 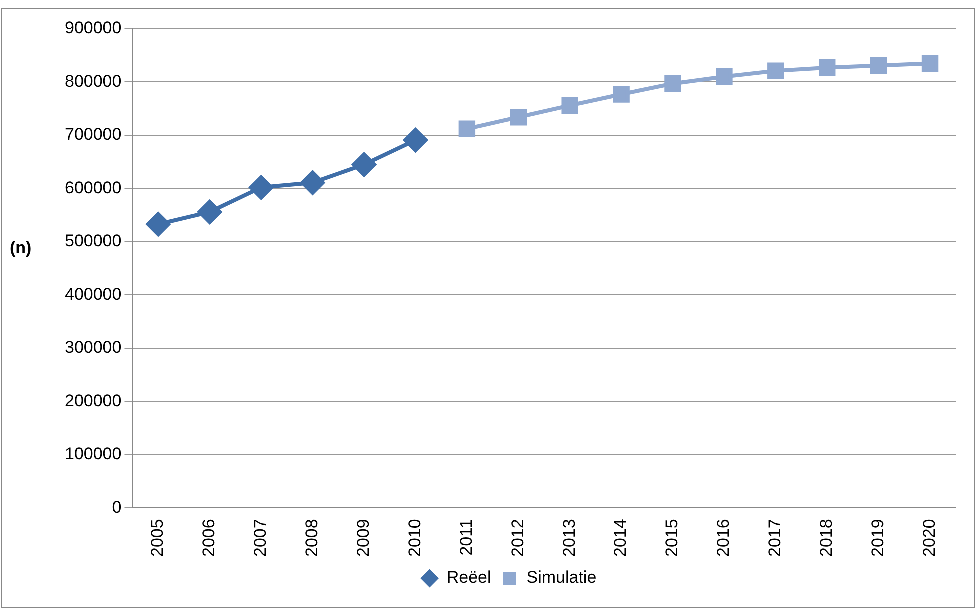 I want to click on x-tick-label: 2006, so click(x=209, y=538).